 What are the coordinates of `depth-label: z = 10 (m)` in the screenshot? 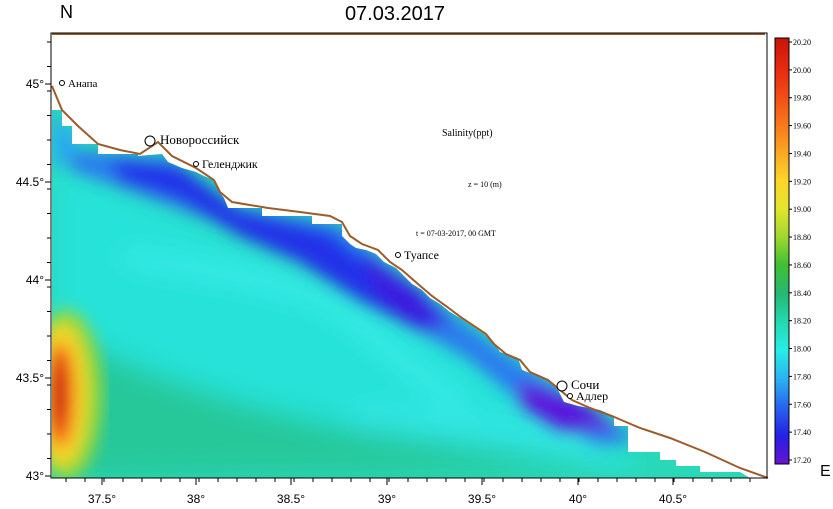 It's located at (485, 184).